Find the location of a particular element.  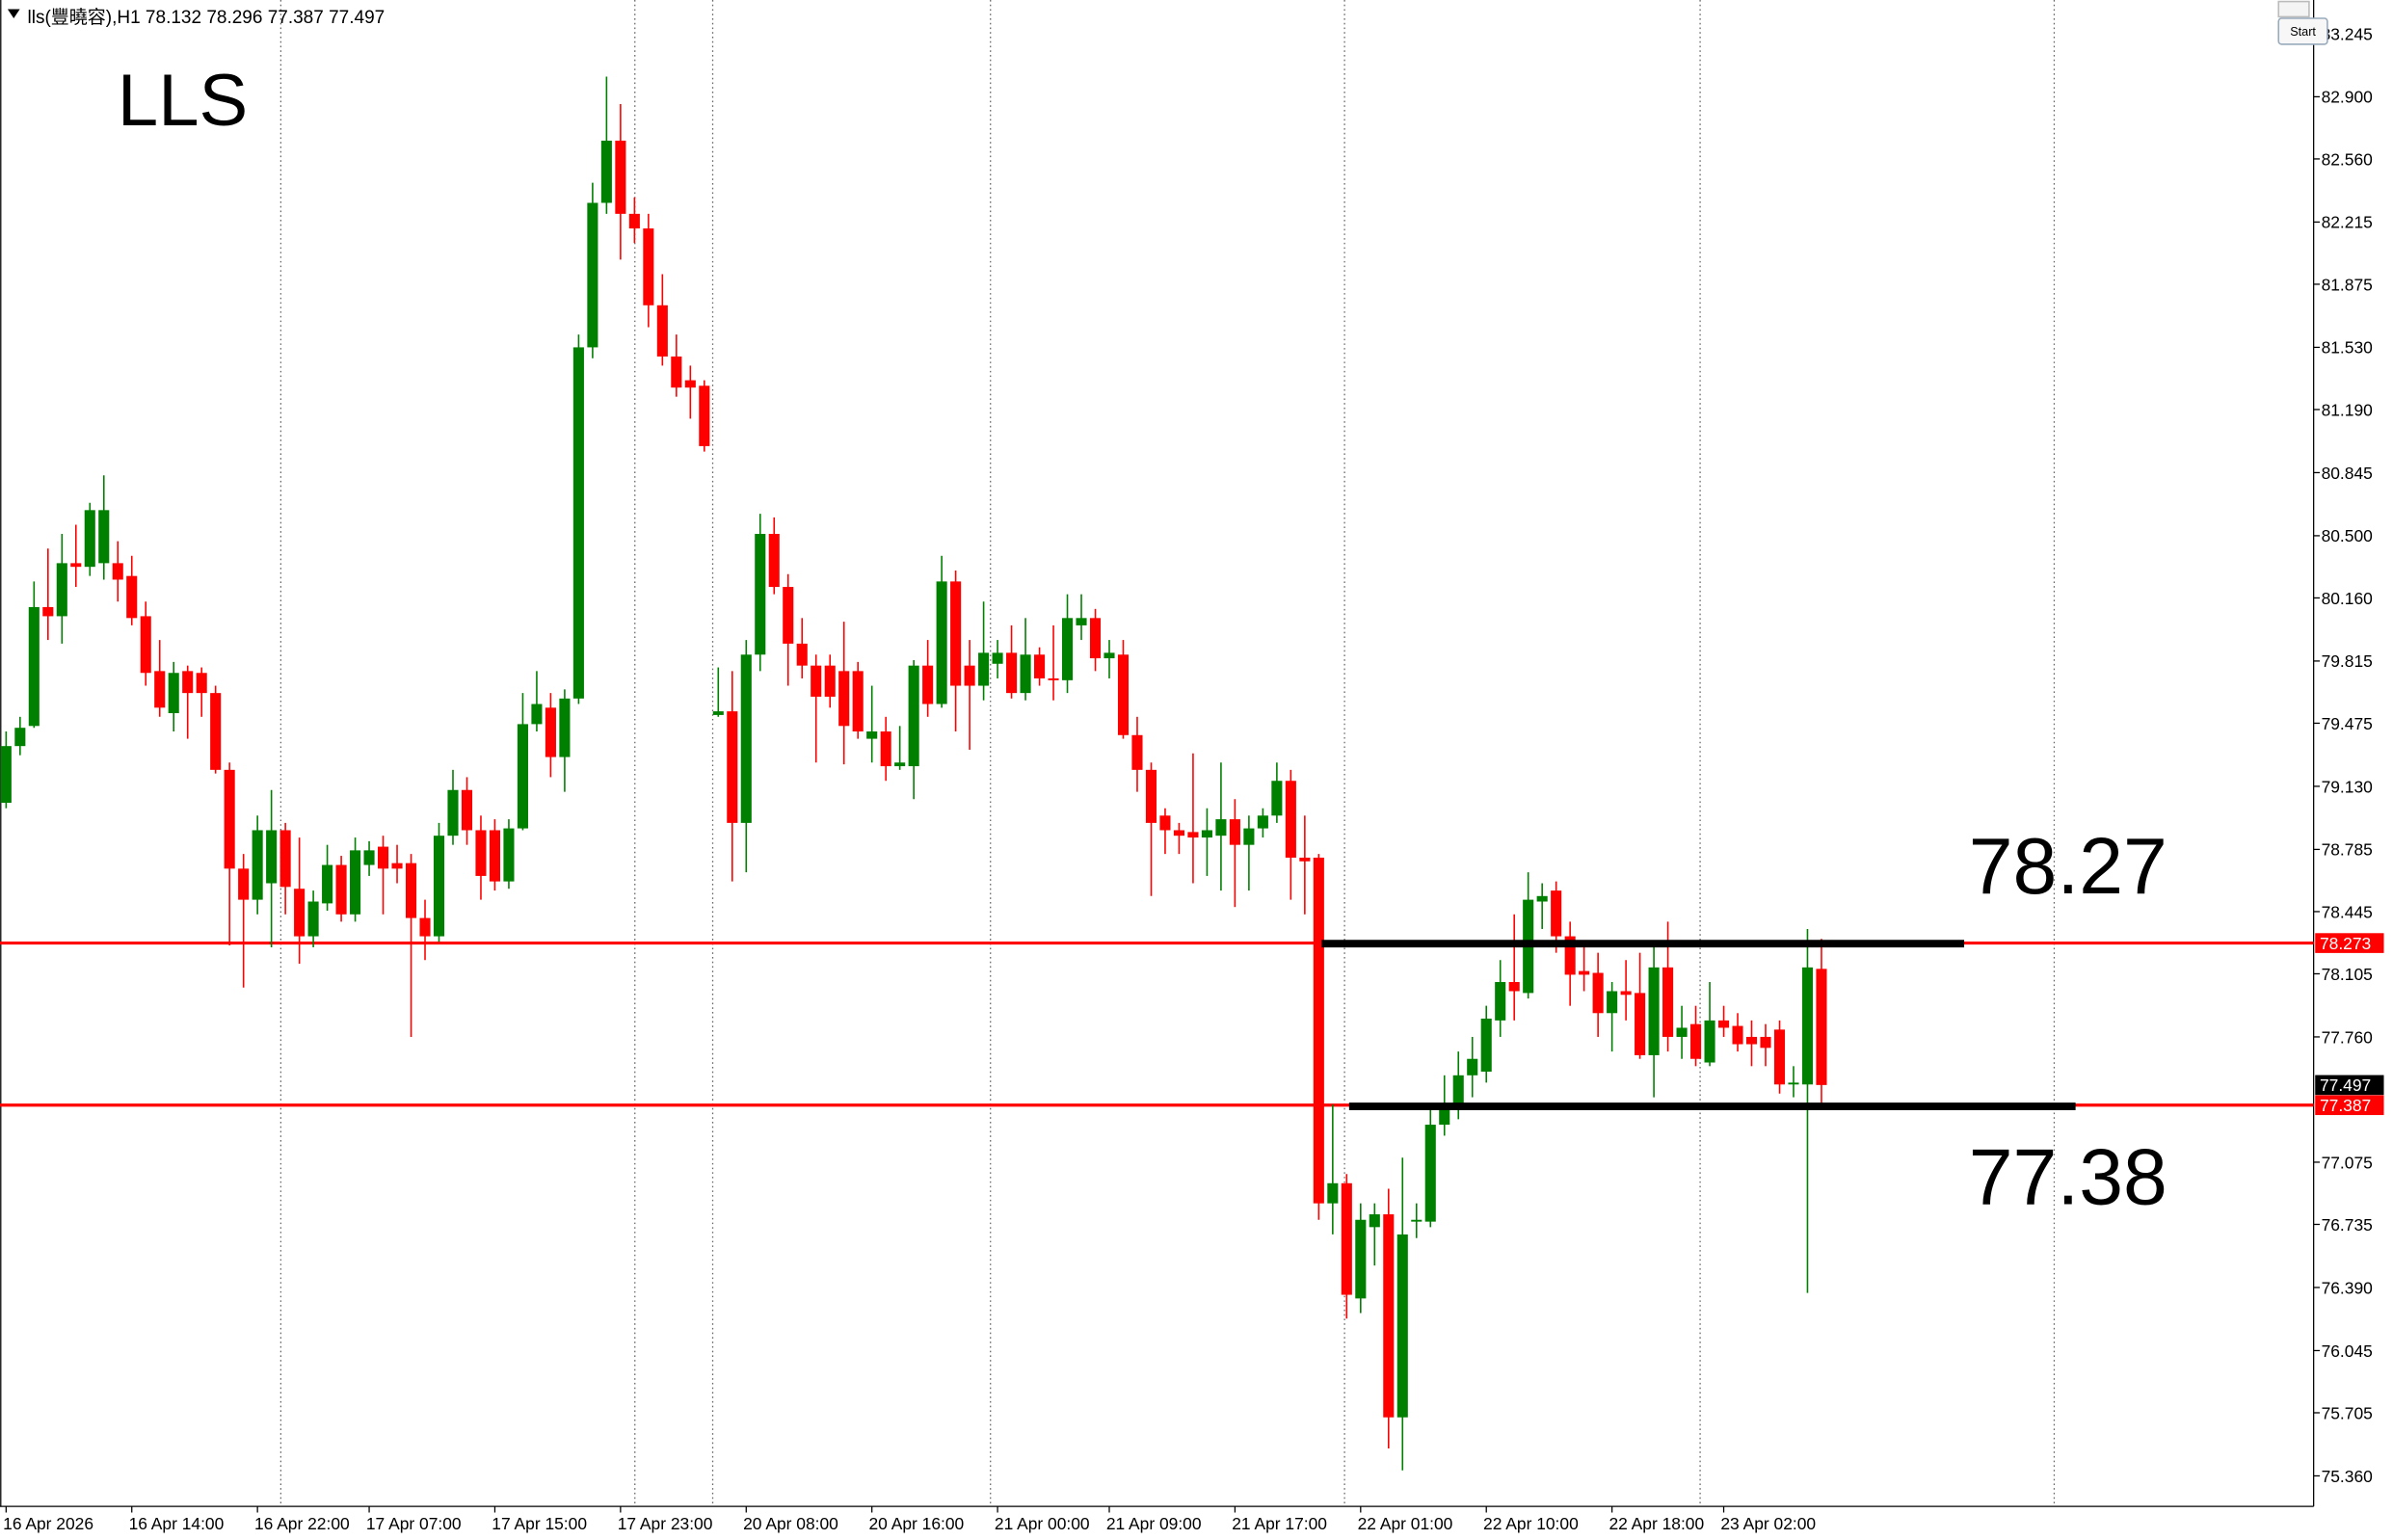

x-tick-label: 17 Apr 07:00 is located at coordinates (414, 1523).